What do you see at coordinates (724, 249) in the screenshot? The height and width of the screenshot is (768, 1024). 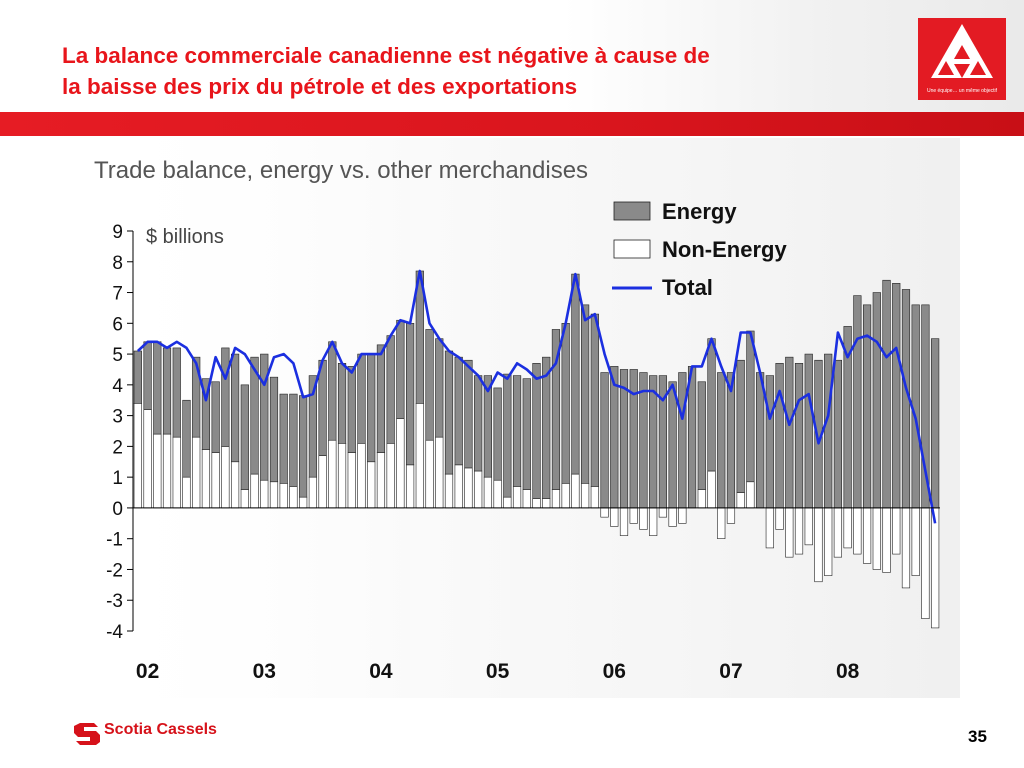 I see `legend-label: Non-Energy` at bounding box center [724, 249].